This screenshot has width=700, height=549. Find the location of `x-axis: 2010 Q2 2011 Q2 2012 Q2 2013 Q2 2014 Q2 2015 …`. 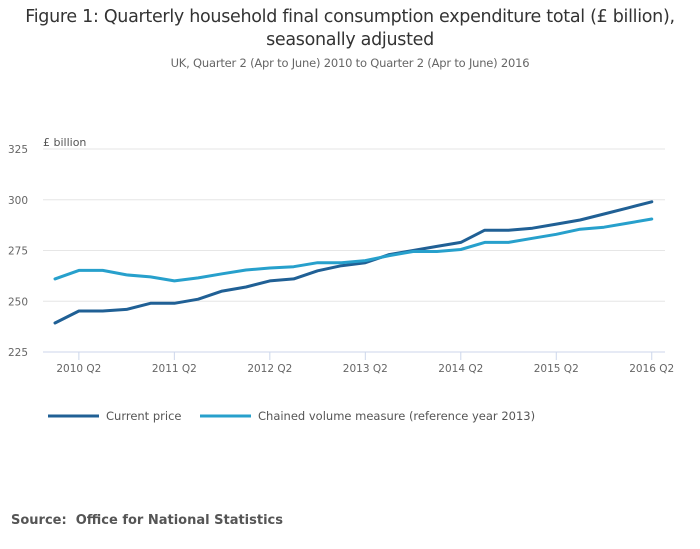

x-axis: 2010 Q2 2011 Q2 2012 Q2 2013 Q2 2014 Q2 2015 … is located at coordinates (358, 363).